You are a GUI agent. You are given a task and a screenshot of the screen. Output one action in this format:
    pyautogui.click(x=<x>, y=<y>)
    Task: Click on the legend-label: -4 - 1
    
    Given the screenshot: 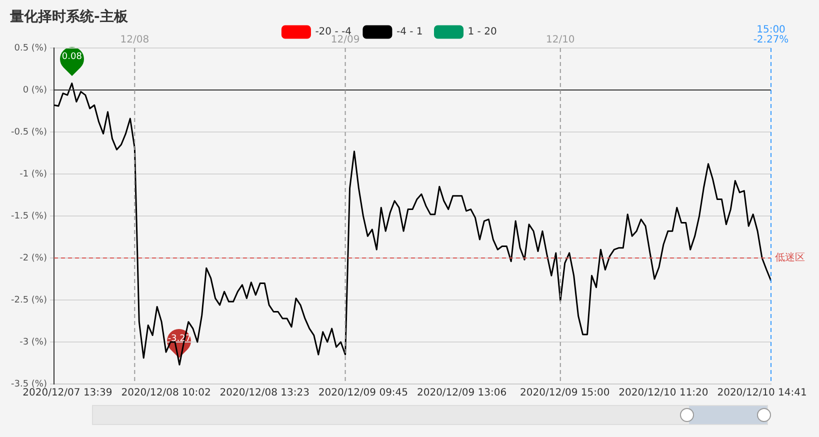 What is the action you would take?
    pyautogui.click(x=409, y=32)
    